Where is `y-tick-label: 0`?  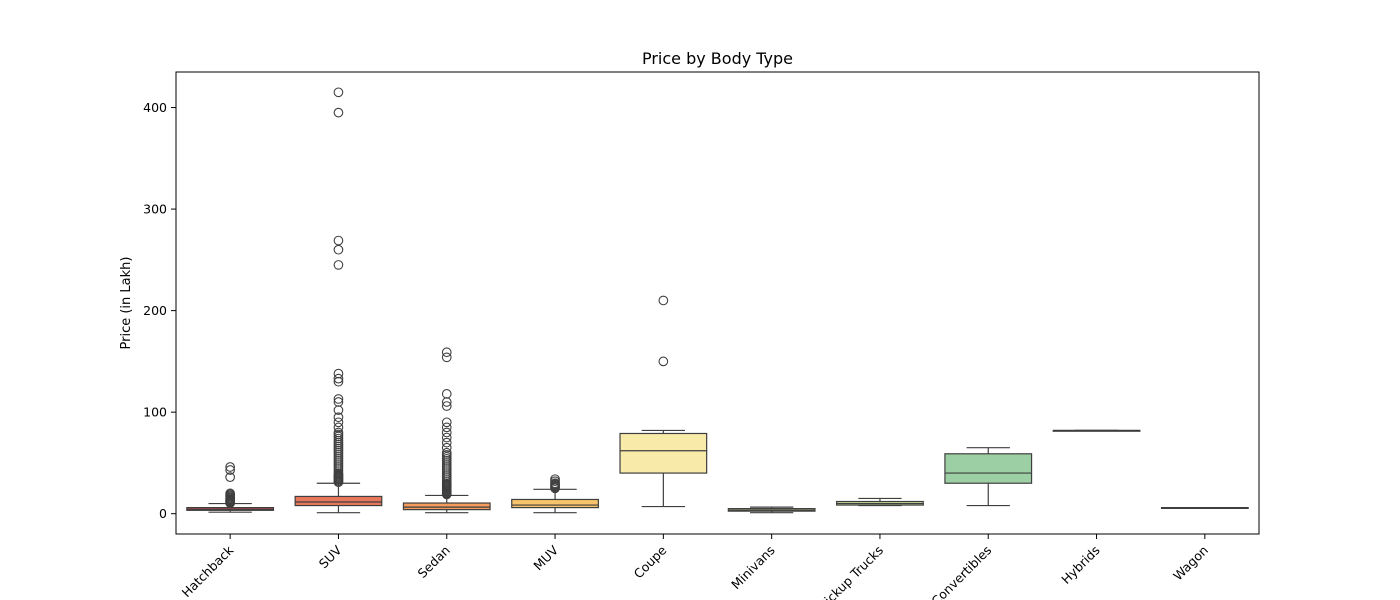 y-tick-label: 0 is located at coordinates (163, 513).